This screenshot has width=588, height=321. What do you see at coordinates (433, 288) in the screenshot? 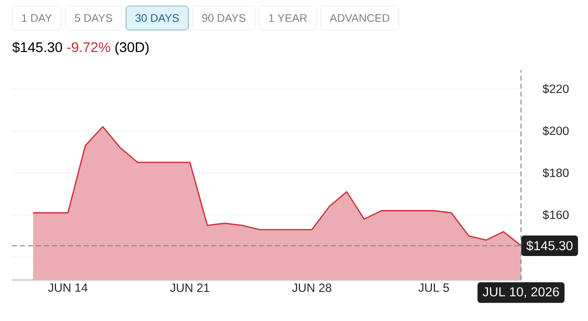
I see `x-tick-label: JUL 5` at bounding box center [433, 288].